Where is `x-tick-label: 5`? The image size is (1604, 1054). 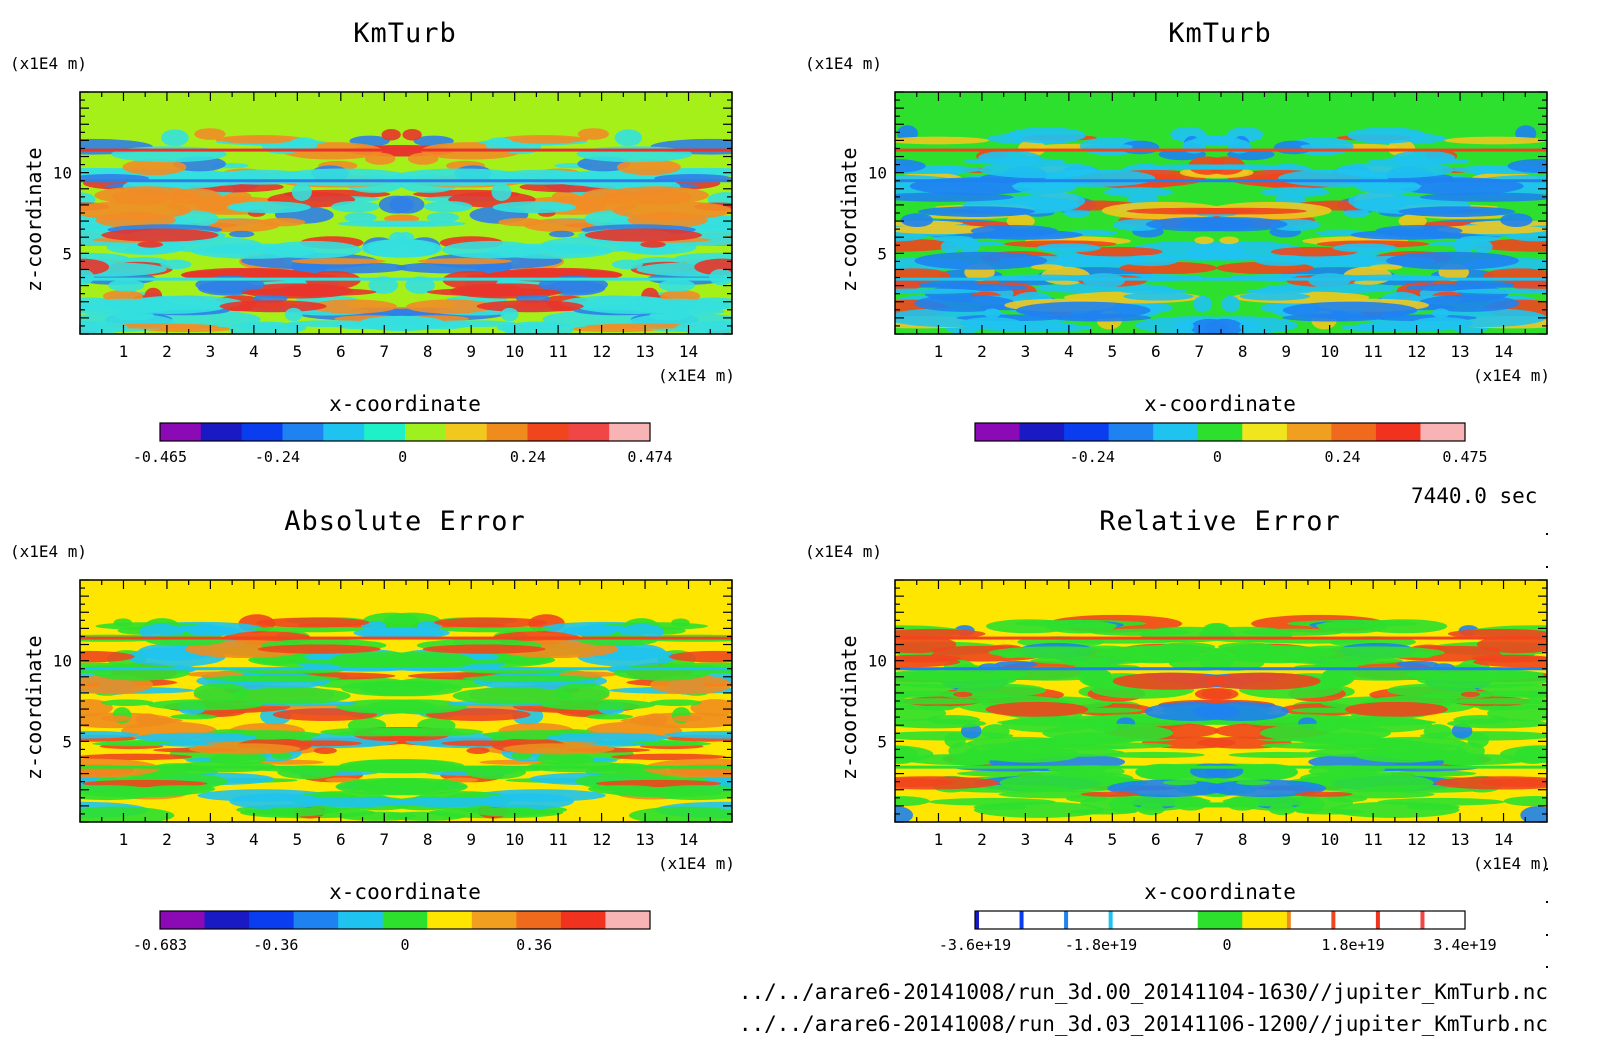 x-tick-label: 5 is located at coordinates (298, 839).